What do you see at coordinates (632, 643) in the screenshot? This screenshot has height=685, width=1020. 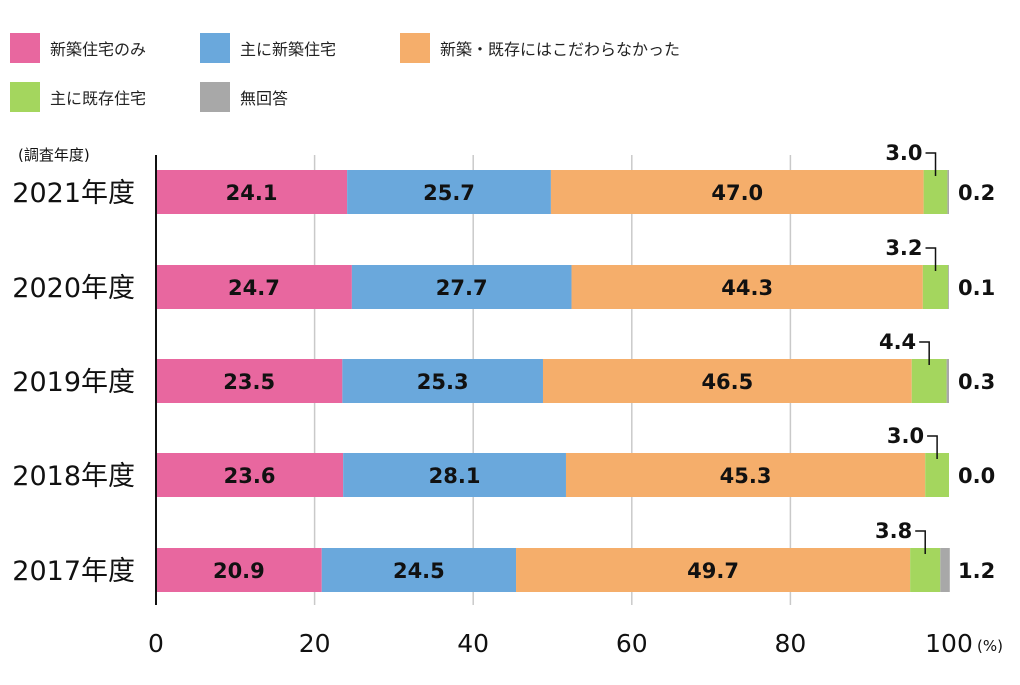 I see `x-tick-label: 60` at bounding box center [632, 643].